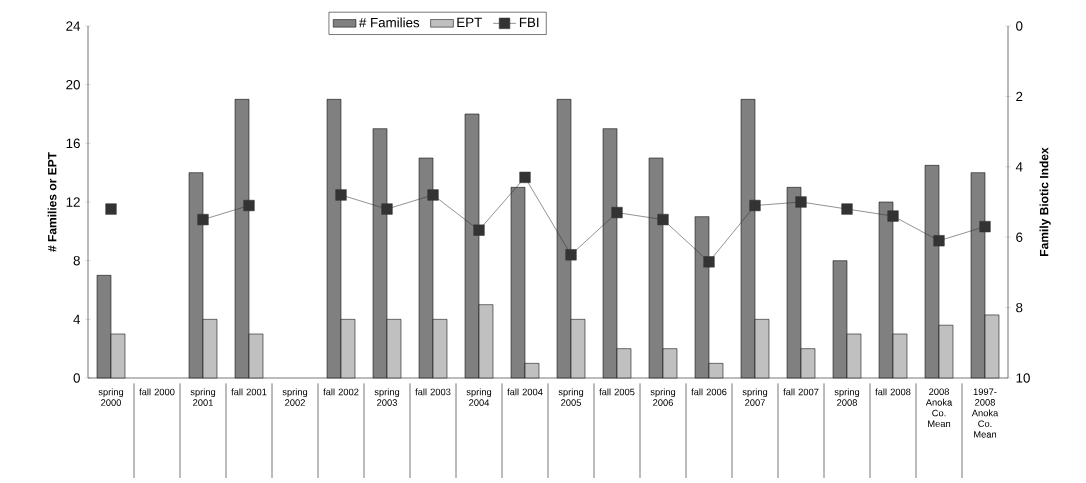 The width and height of the screenshot is (1086, 483). What do you see at coordinates (295, 397) in the screenshot?
I see `x-tick-label: spring 2002` at bounding box center [295, 397].